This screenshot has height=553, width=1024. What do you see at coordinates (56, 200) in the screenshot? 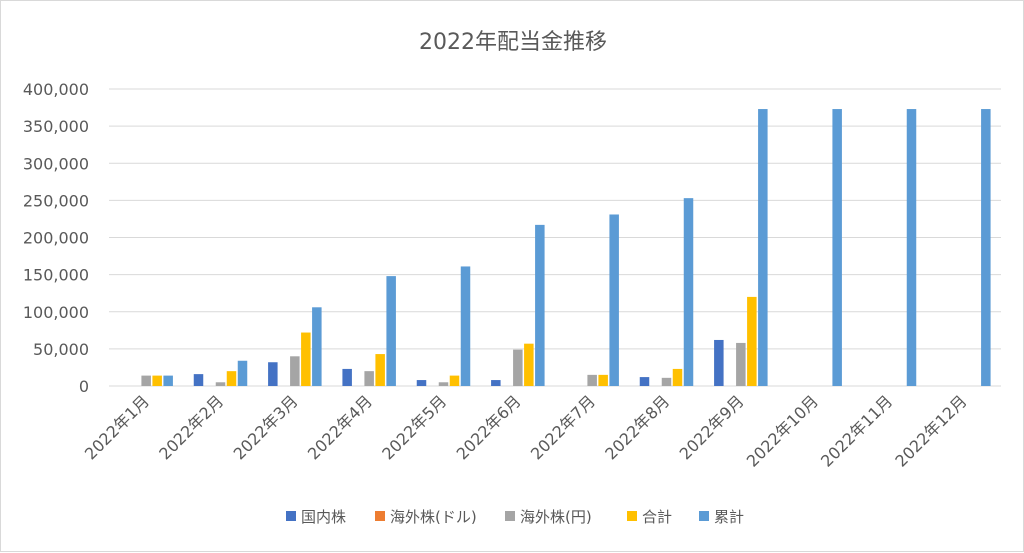
I see `y-tick-label: 250,000` at bounding box center [56, 200].